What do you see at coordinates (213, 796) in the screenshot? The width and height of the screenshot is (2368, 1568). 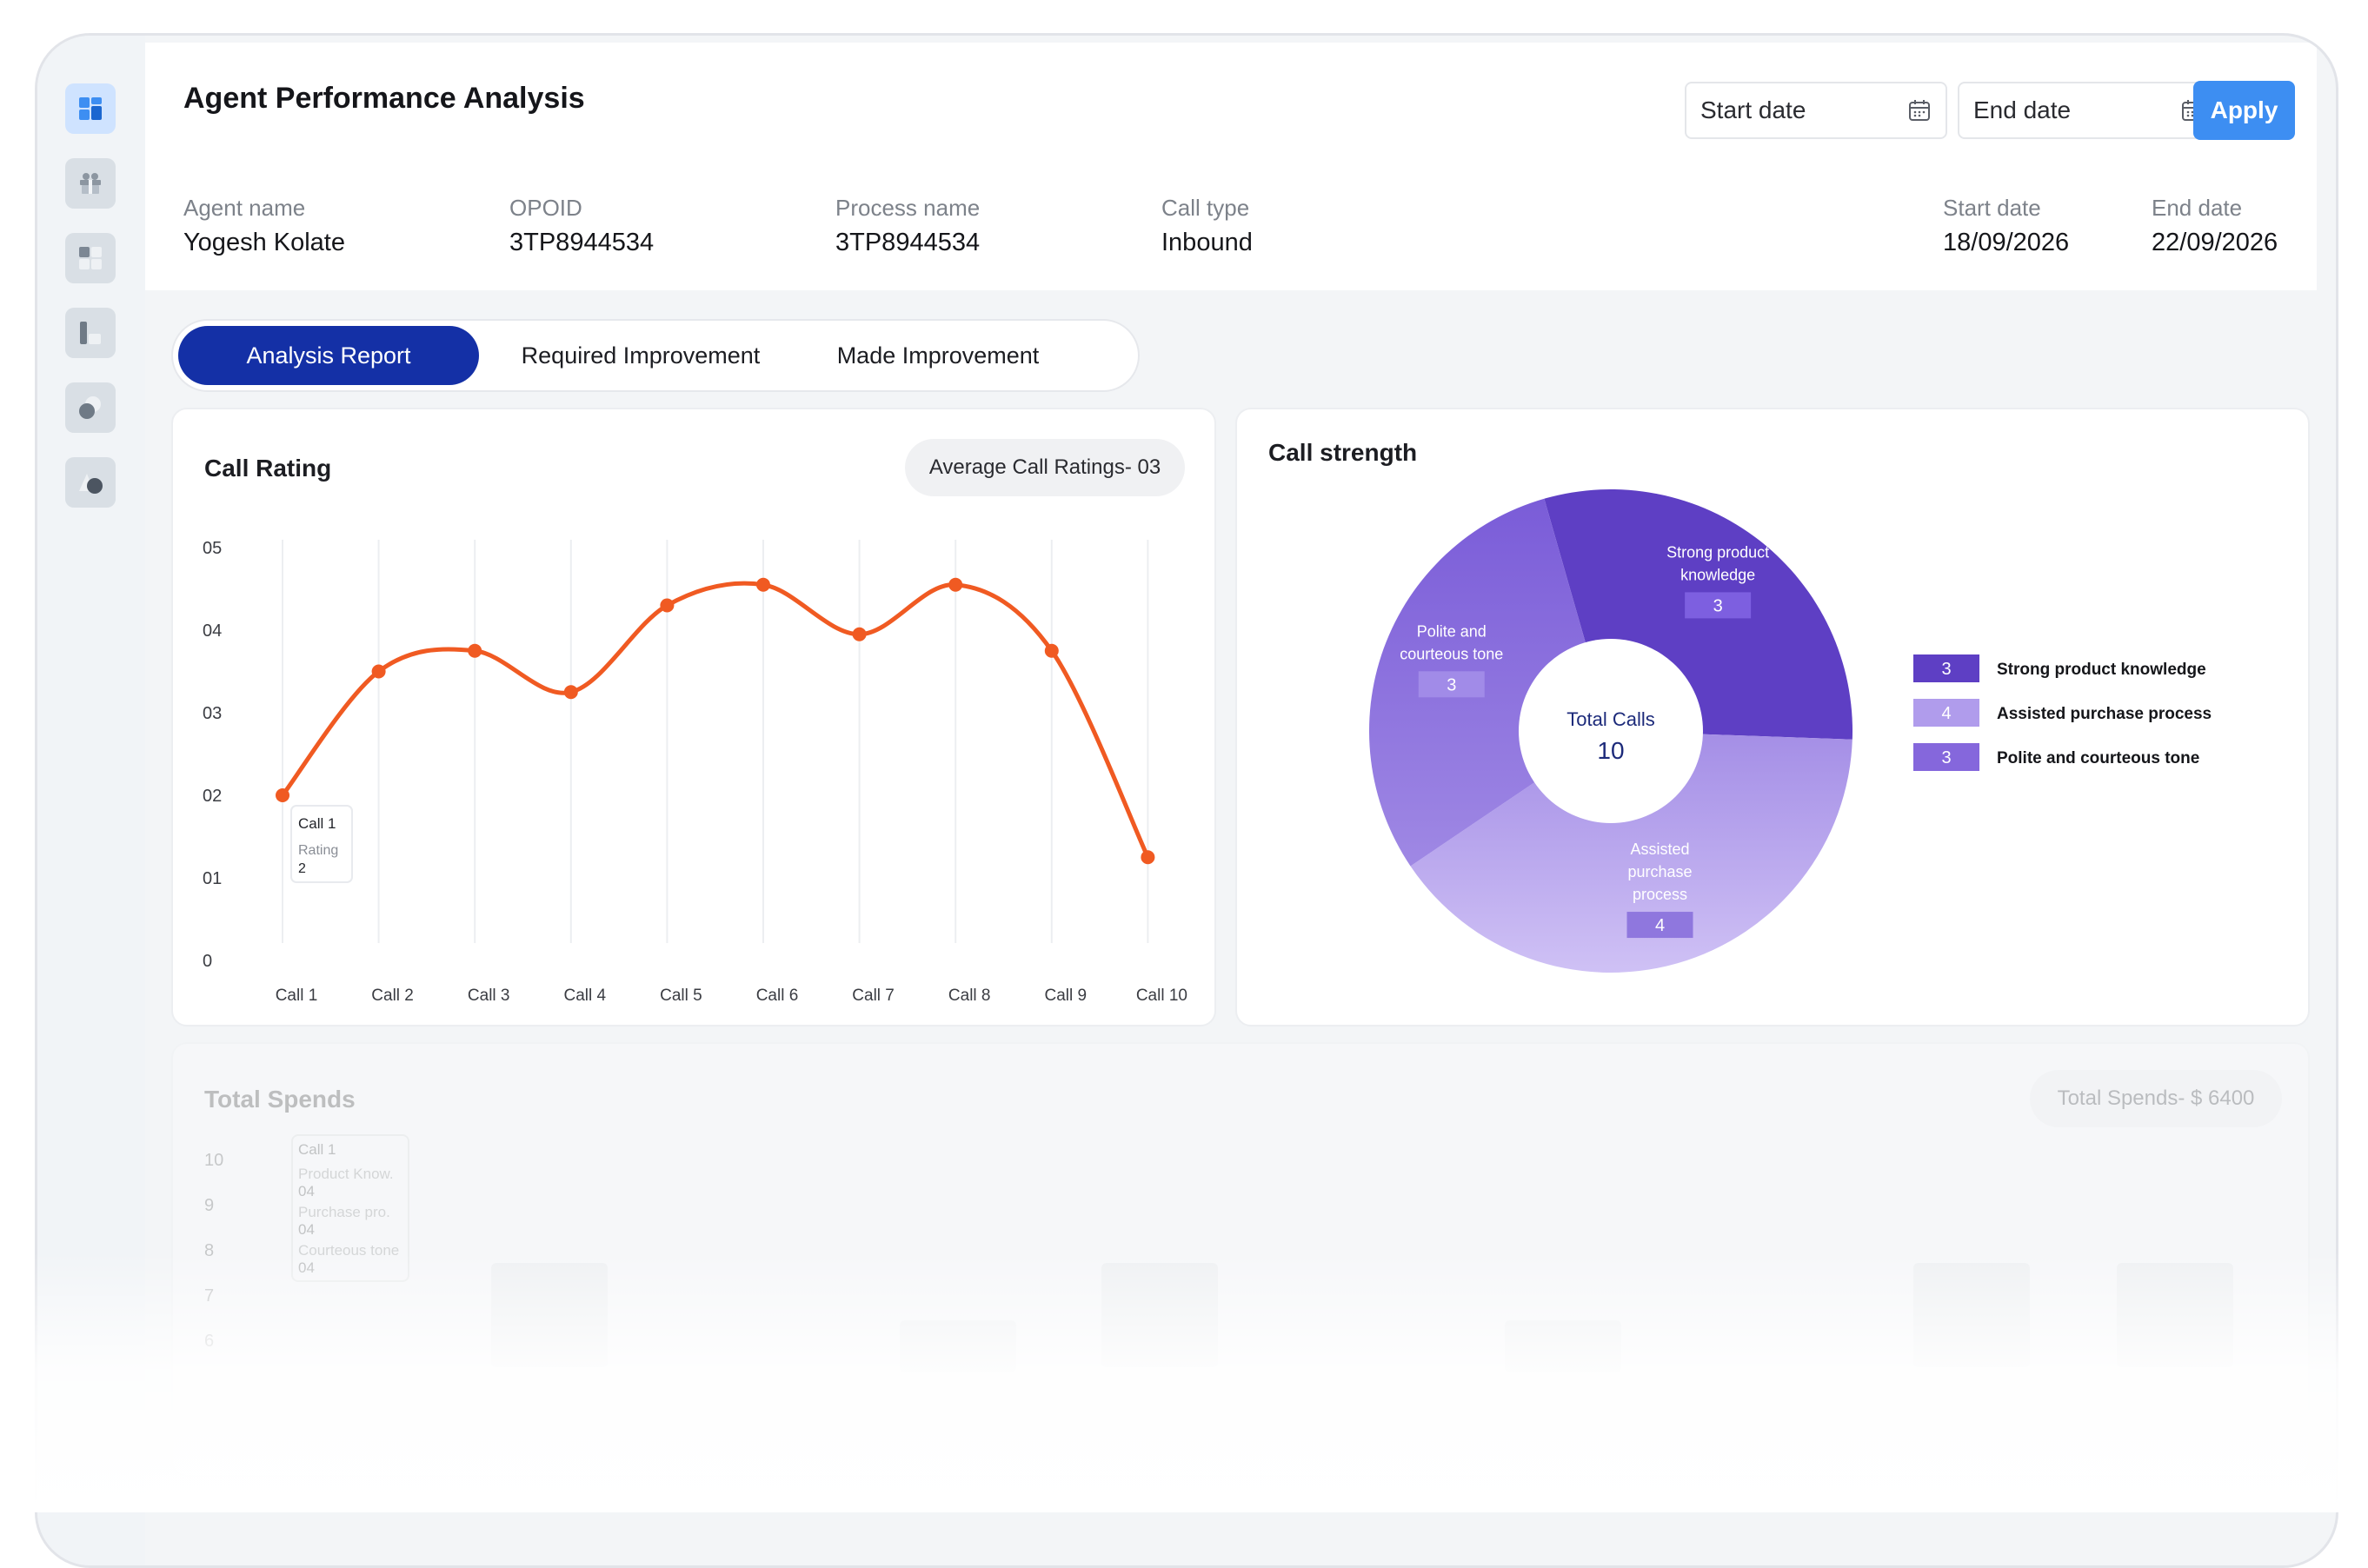 I see `y-tick-label: 02` at bounding box center [213, 796].